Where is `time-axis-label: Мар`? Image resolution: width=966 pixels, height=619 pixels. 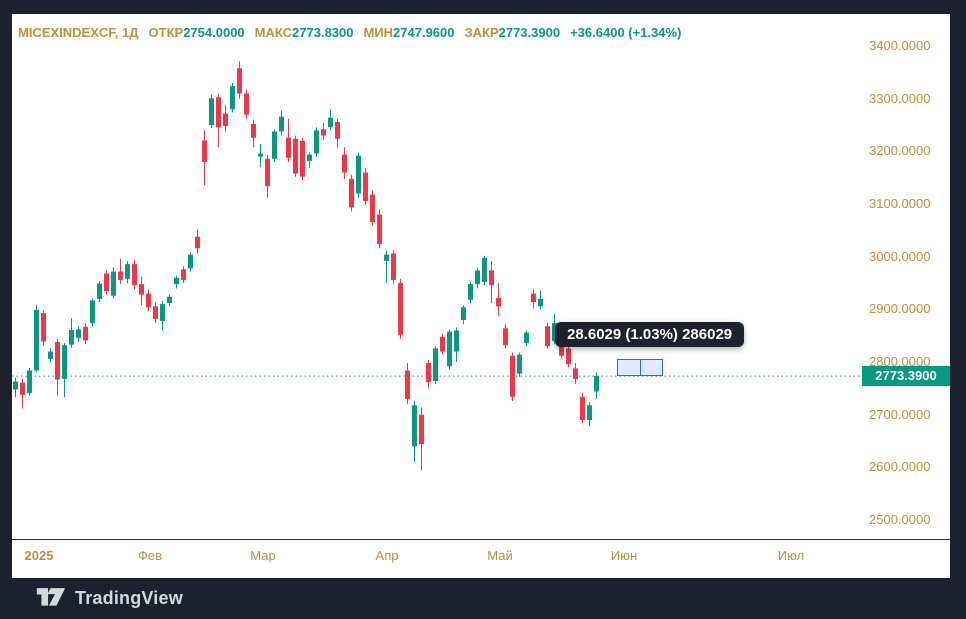 time-axis-label: Мар is located at coordinates (263, 555).